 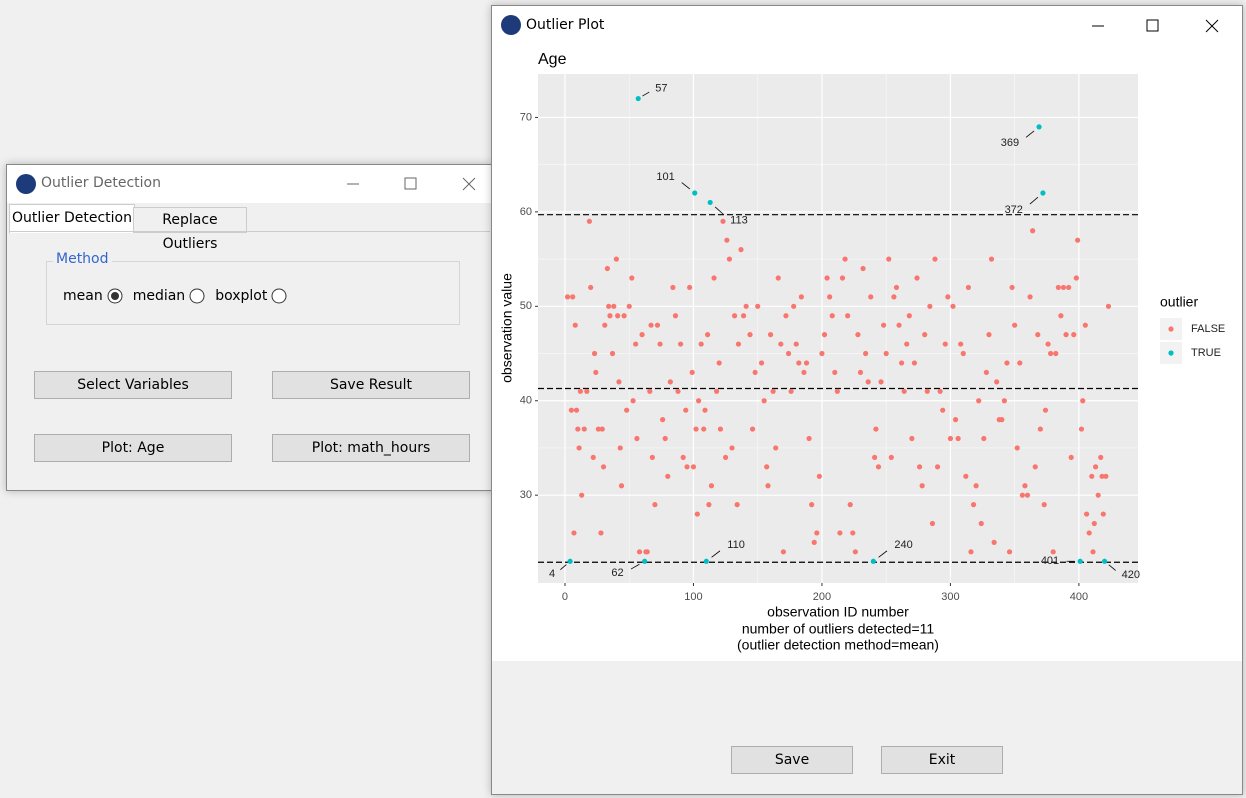 I want to click on x-tick-label: 400, so click(x=1079, y=597).